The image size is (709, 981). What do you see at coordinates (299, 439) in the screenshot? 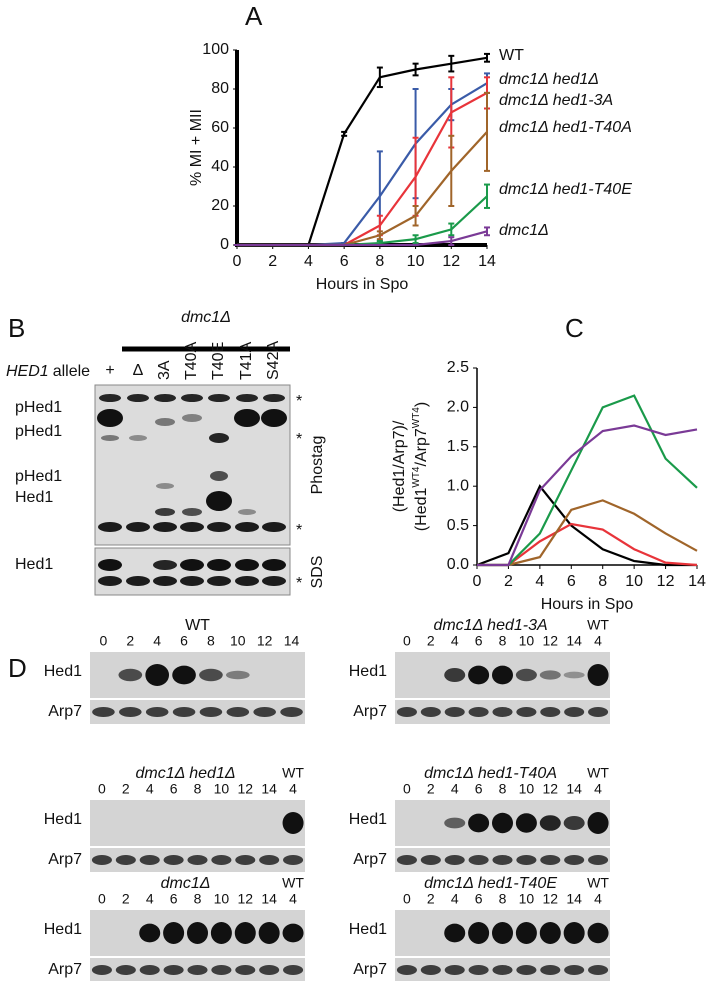
I see `marker: *` at bounding box center [299, 439].